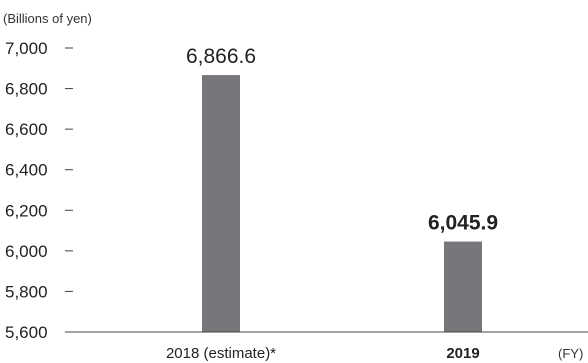 Image resolution: width=588 pixels, height=363 pixels. I want to click on y-tick-label: 6,200, so click(26, 210).